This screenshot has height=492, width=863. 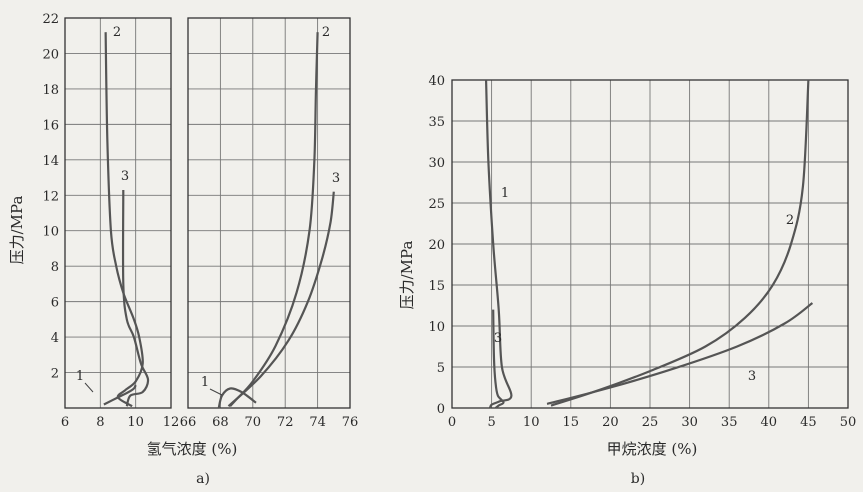 I want to click on chart-b-series-2-label: 2, so click(x=790, y=220).